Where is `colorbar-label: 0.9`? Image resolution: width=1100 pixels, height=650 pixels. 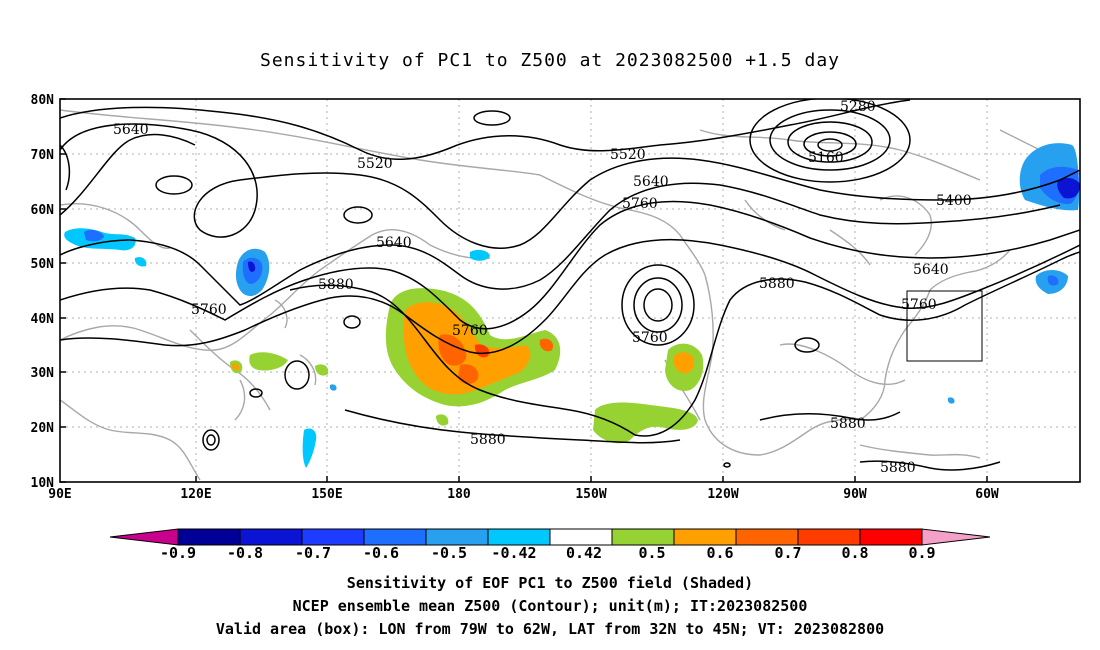
colorbar-label: 0.9 is located at coordinates (921, 553).